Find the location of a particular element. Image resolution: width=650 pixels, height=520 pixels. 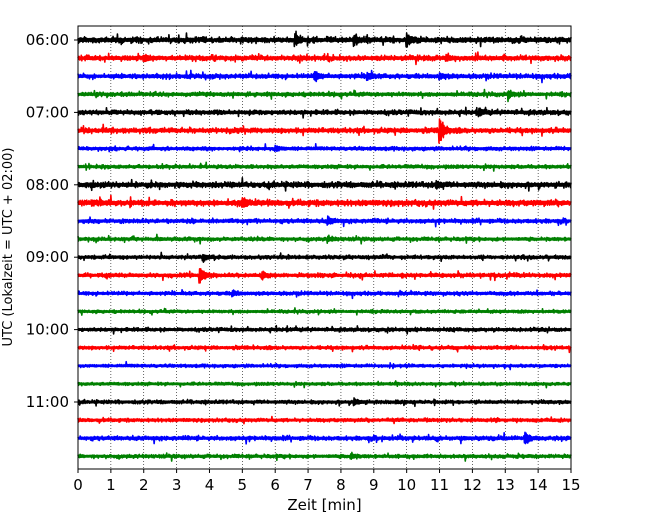

trace-10:45 is located at coordinates (324, 384).